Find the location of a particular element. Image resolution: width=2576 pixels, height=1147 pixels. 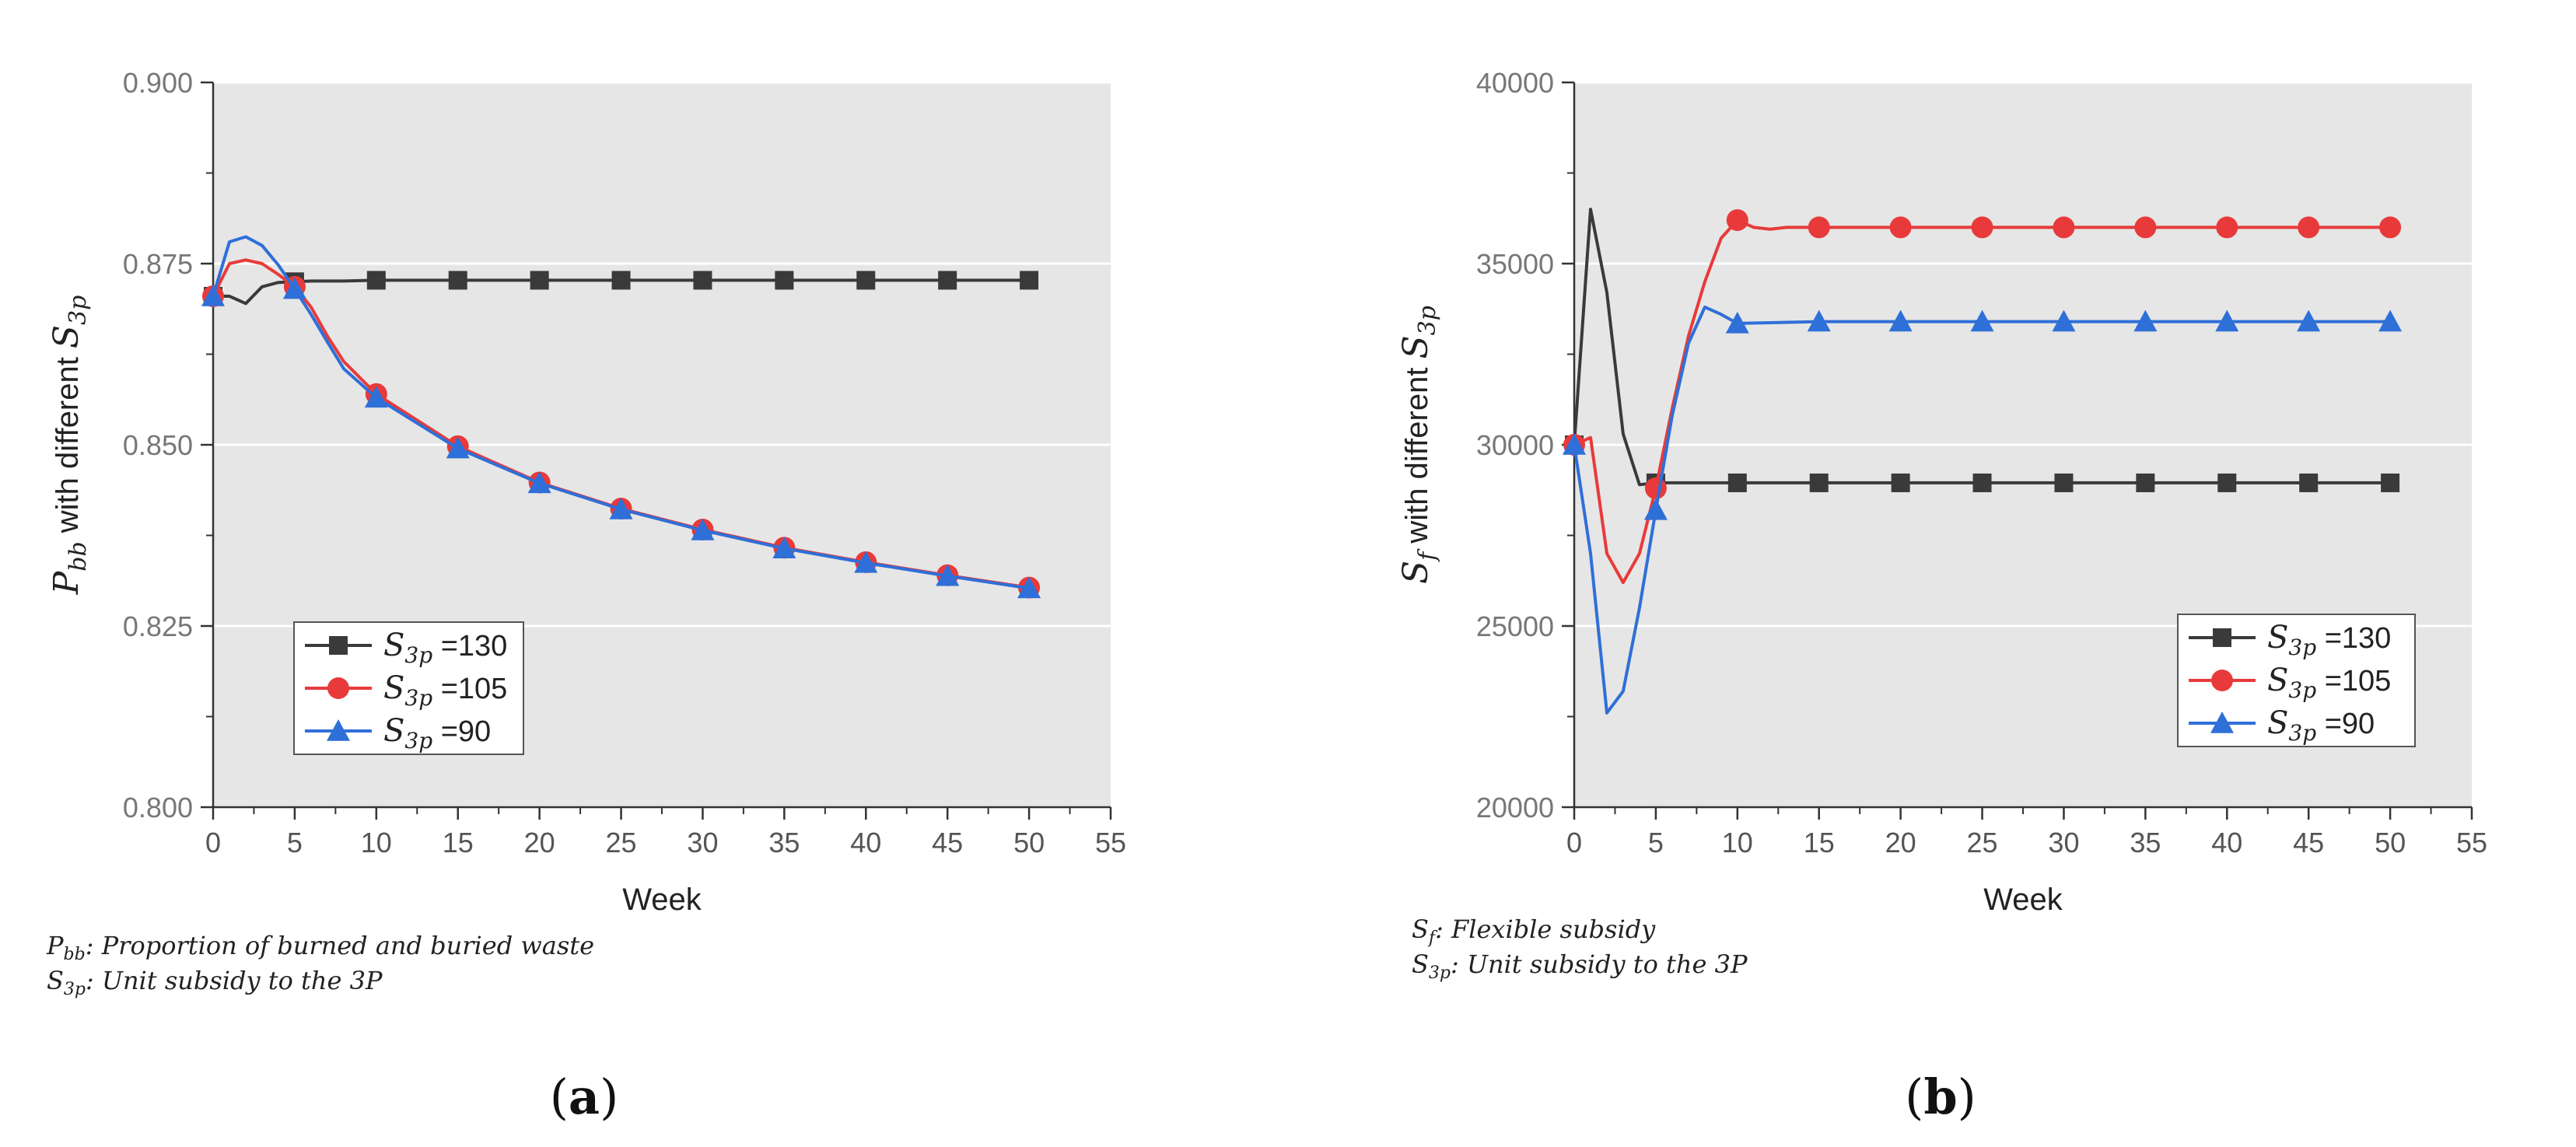

panel-label: (b) is located at coordinates (1941, 1096).